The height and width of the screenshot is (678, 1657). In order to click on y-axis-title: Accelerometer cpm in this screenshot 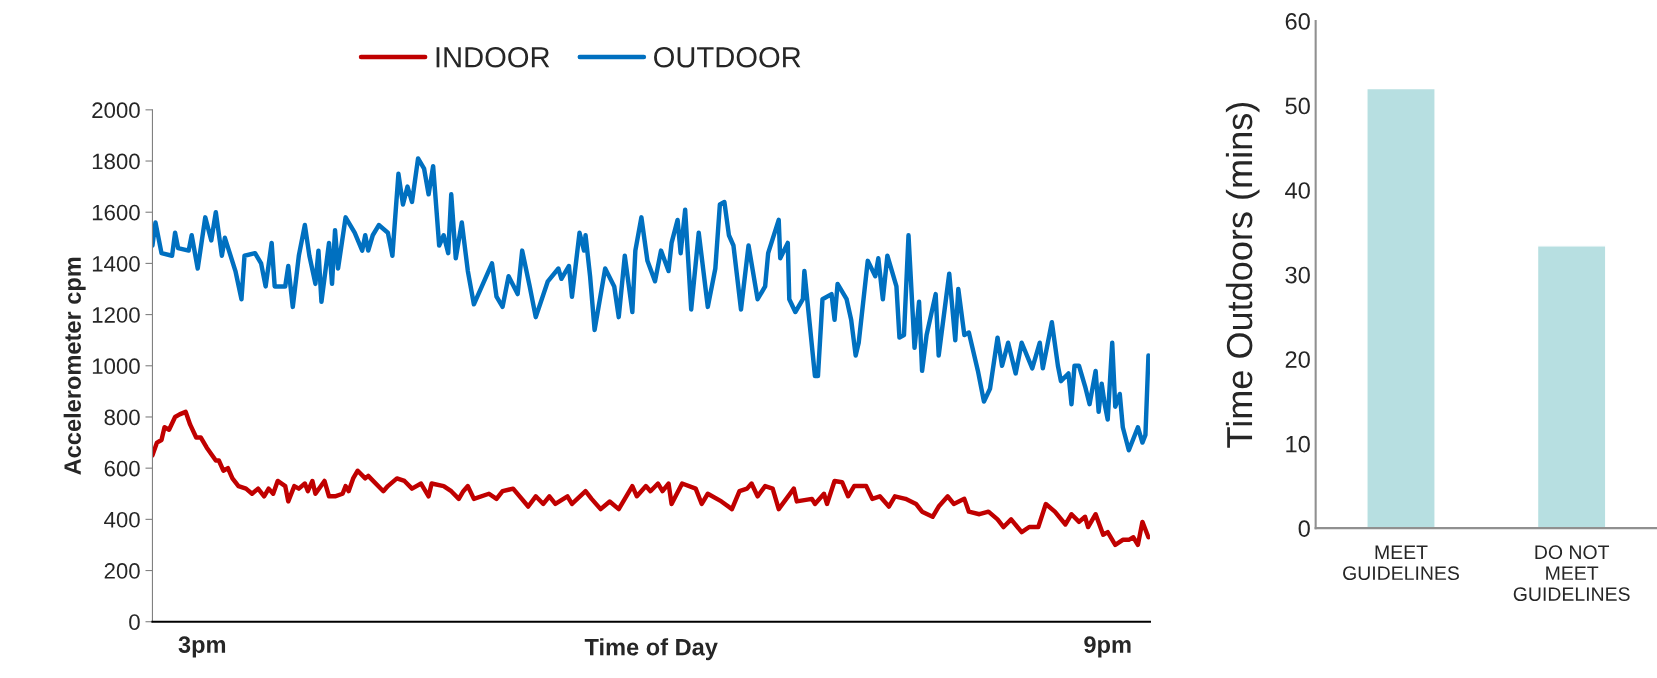, I will do `click(74, 366)`.